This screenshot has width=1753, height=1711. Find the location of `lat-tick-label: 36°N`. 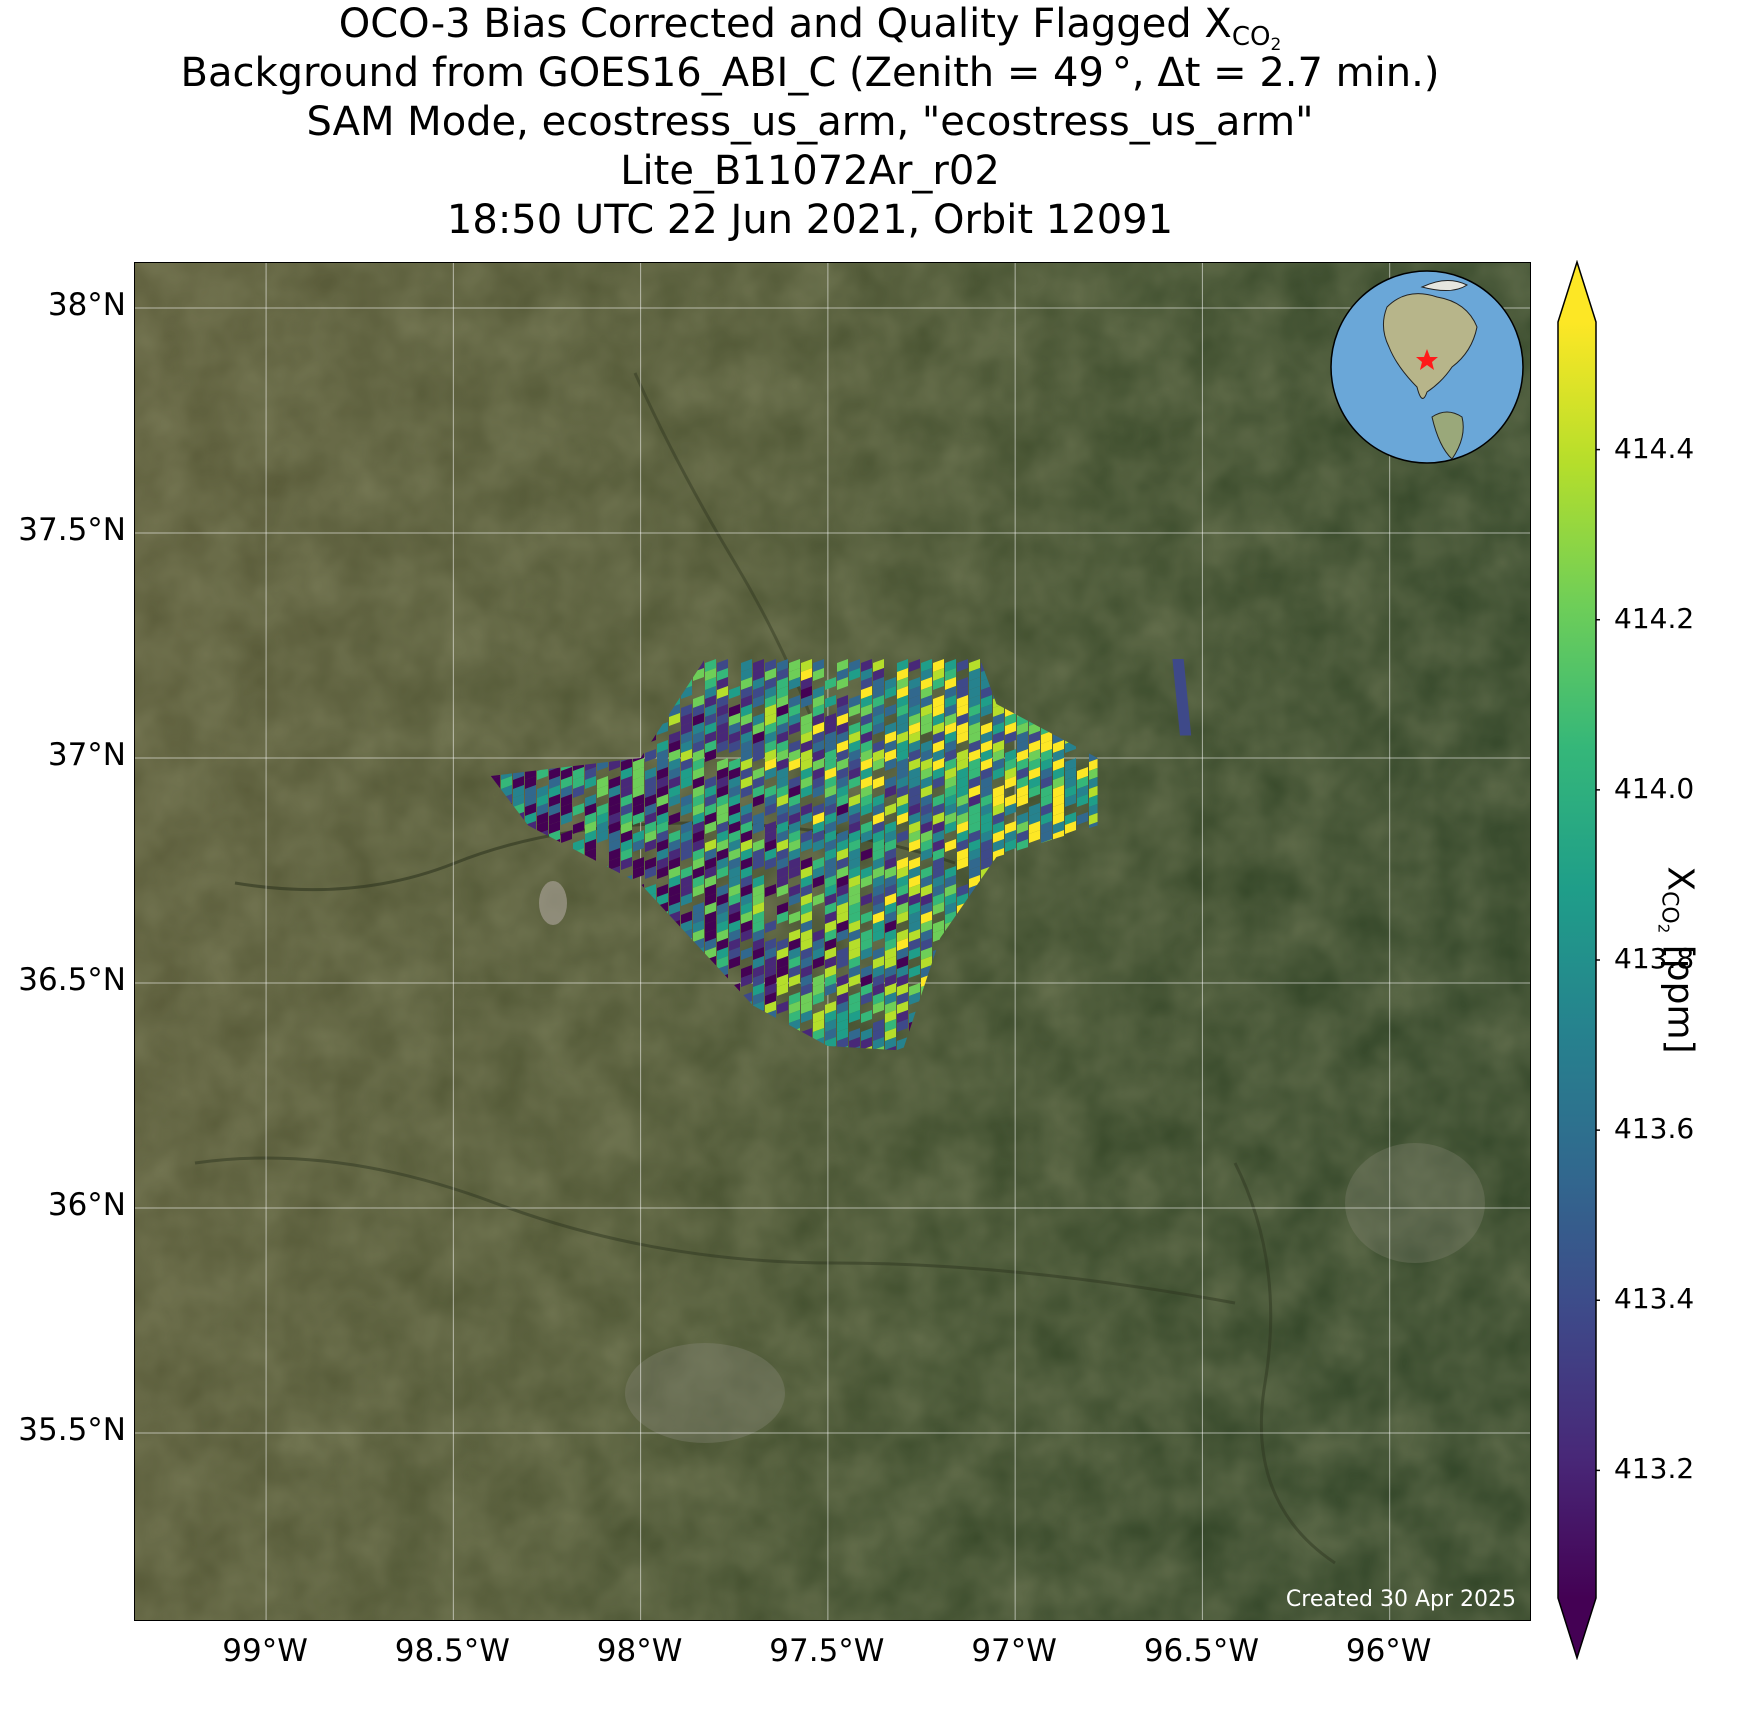

lat-tick-label: 36°N is located at coordinates (86, 1205).